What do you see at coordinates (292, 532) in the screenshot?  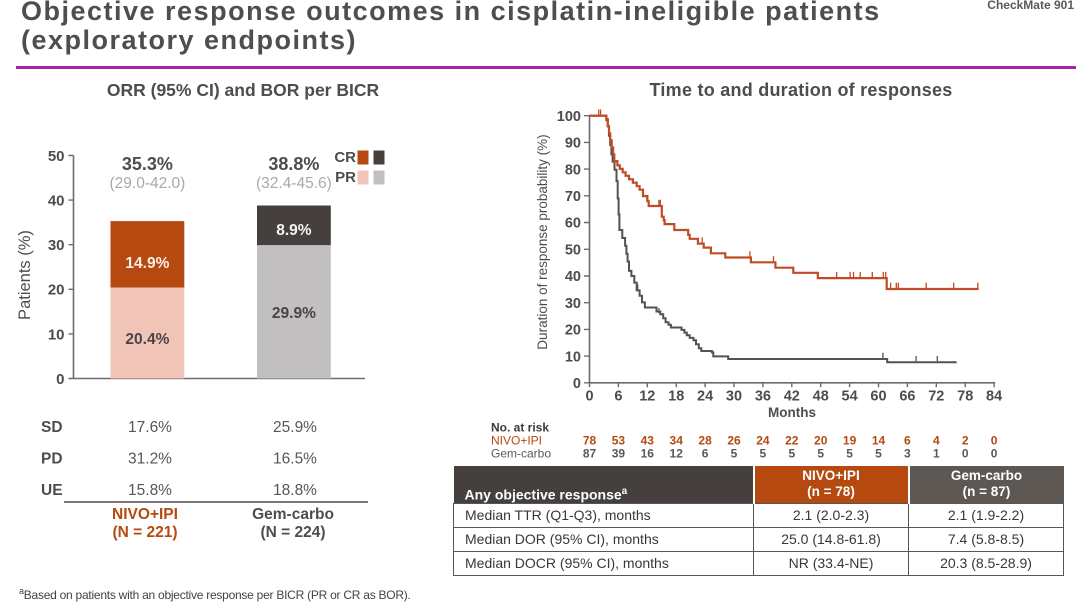 I see `svg-text: (N = 224)` at bounding box center [292, 532].